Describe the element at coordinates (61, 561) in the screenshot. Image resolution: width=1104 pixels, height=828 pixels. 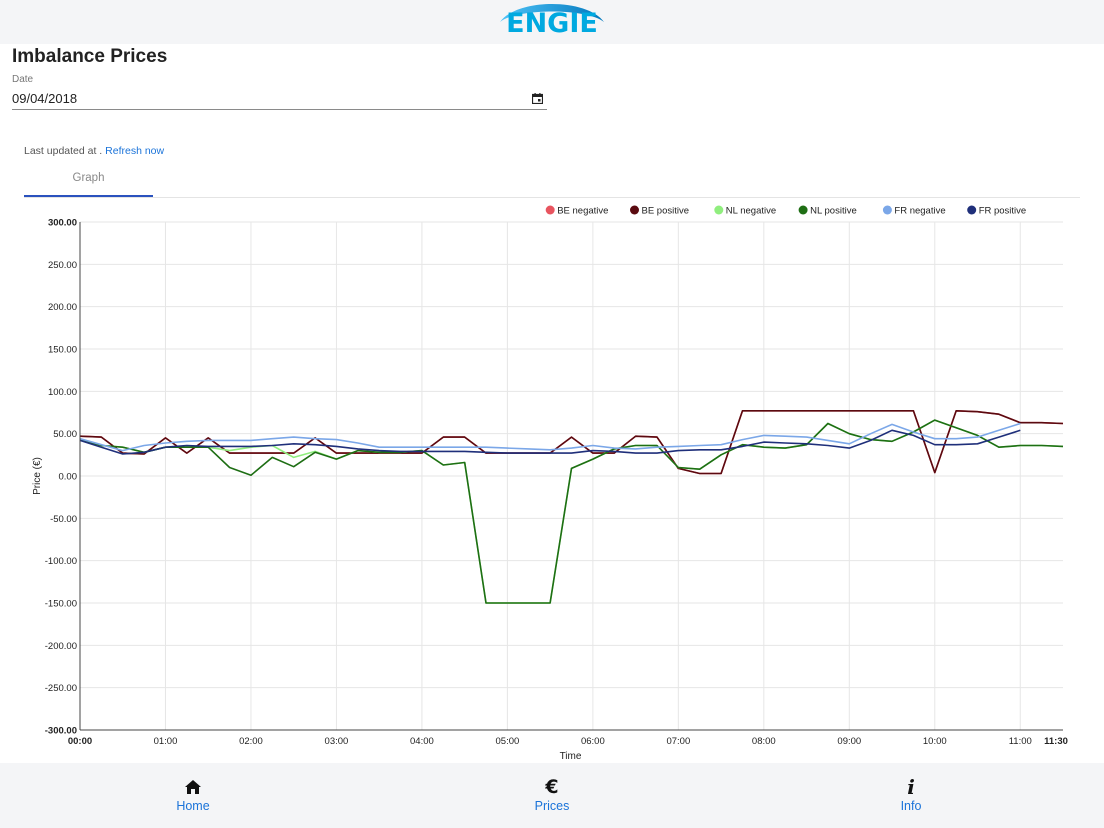
I see `y-tick-label: -100.00` at that location.